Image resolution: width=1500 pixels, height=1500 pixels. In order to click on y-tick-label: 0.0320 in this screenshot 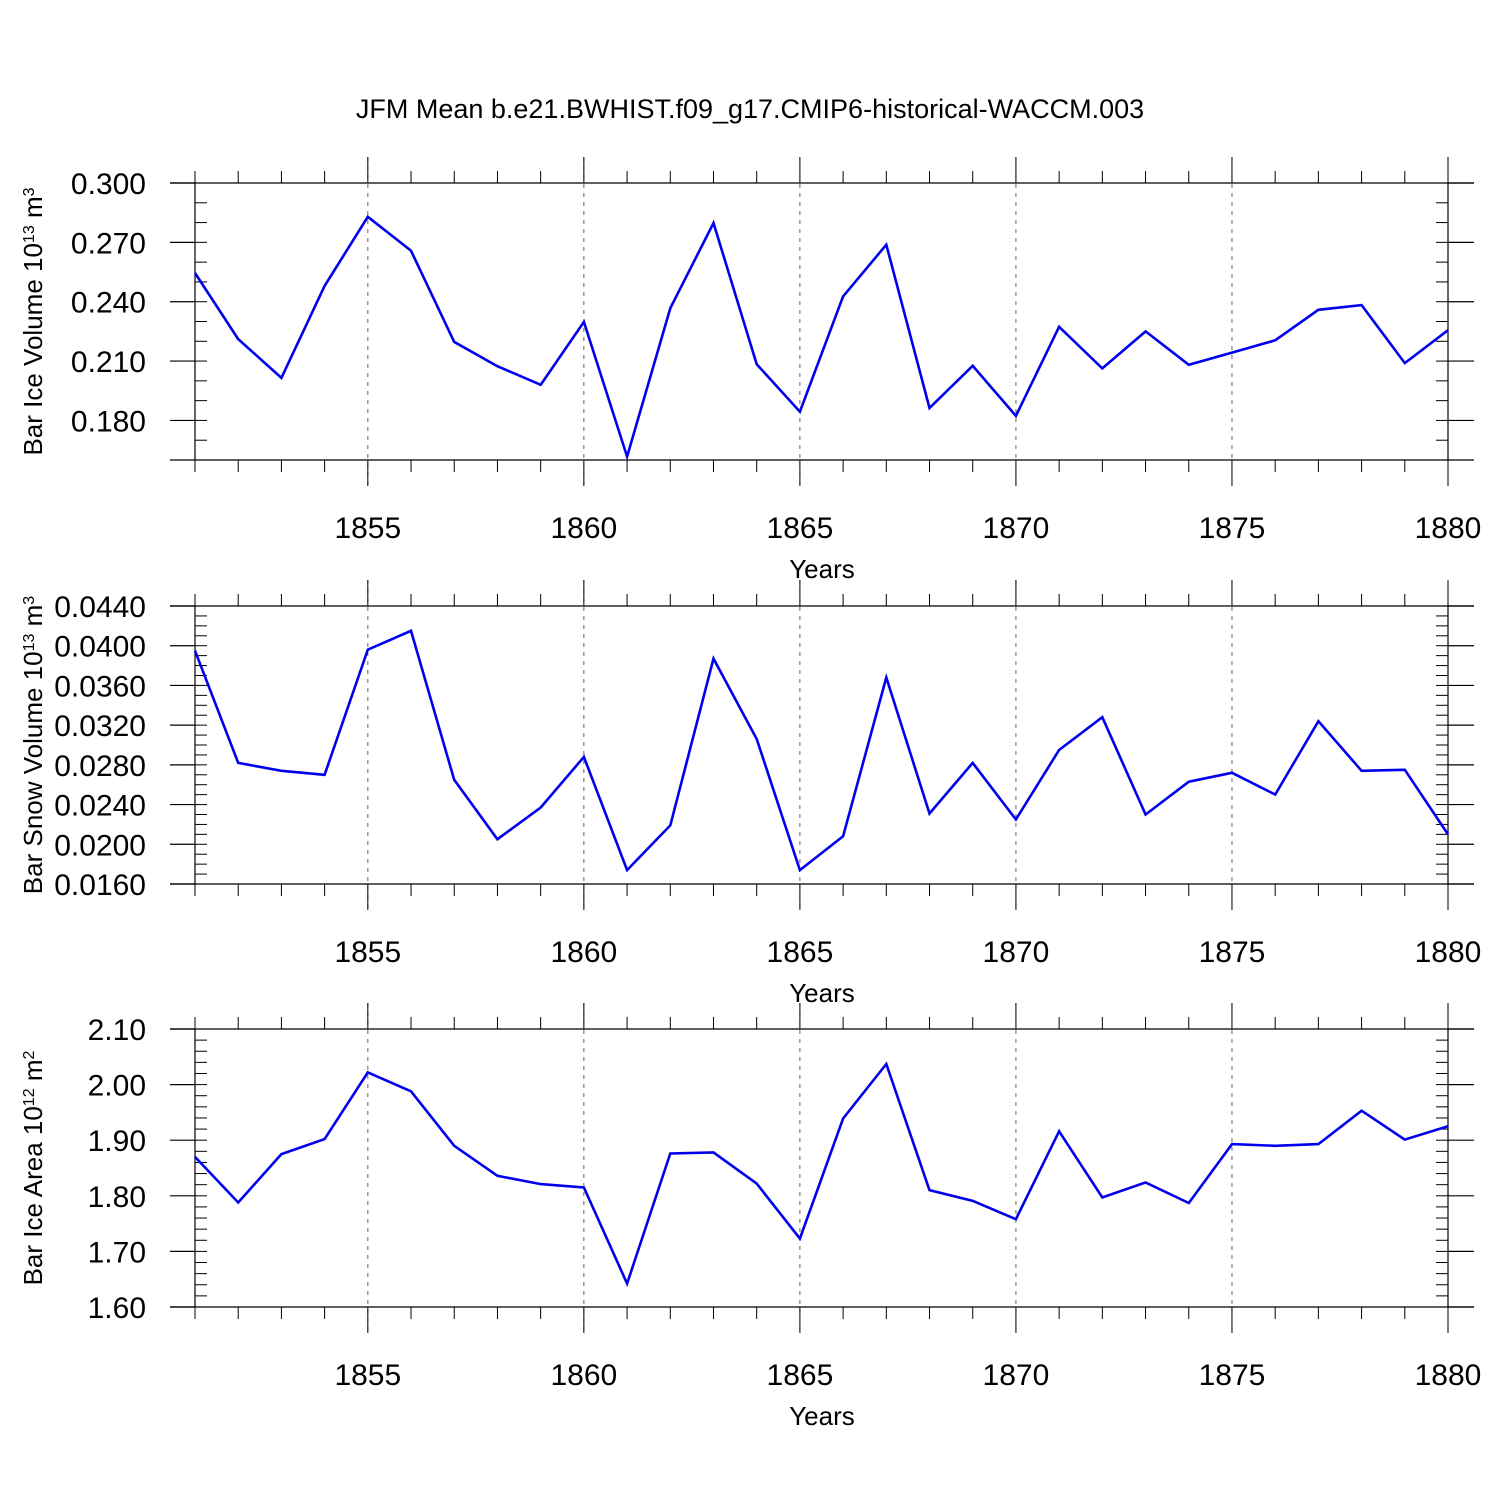, I will do `click(100, 726)`.